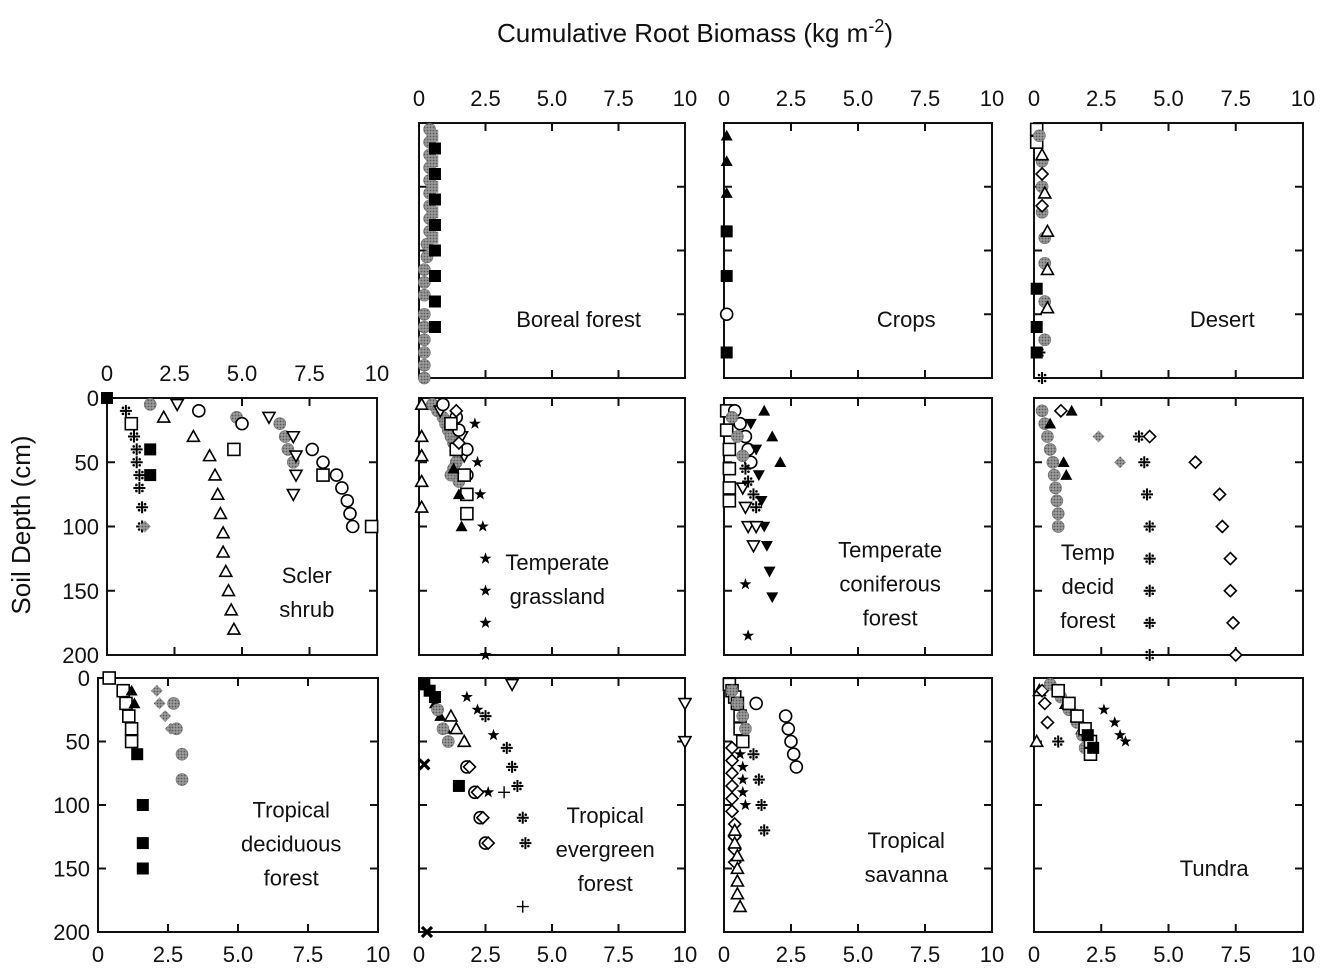 Image resolution: width=1333 pixels, height=978 pixels. Describe the element at coordinates (427, 932) in the screenshot. I see `data-point-x-black` at that location.